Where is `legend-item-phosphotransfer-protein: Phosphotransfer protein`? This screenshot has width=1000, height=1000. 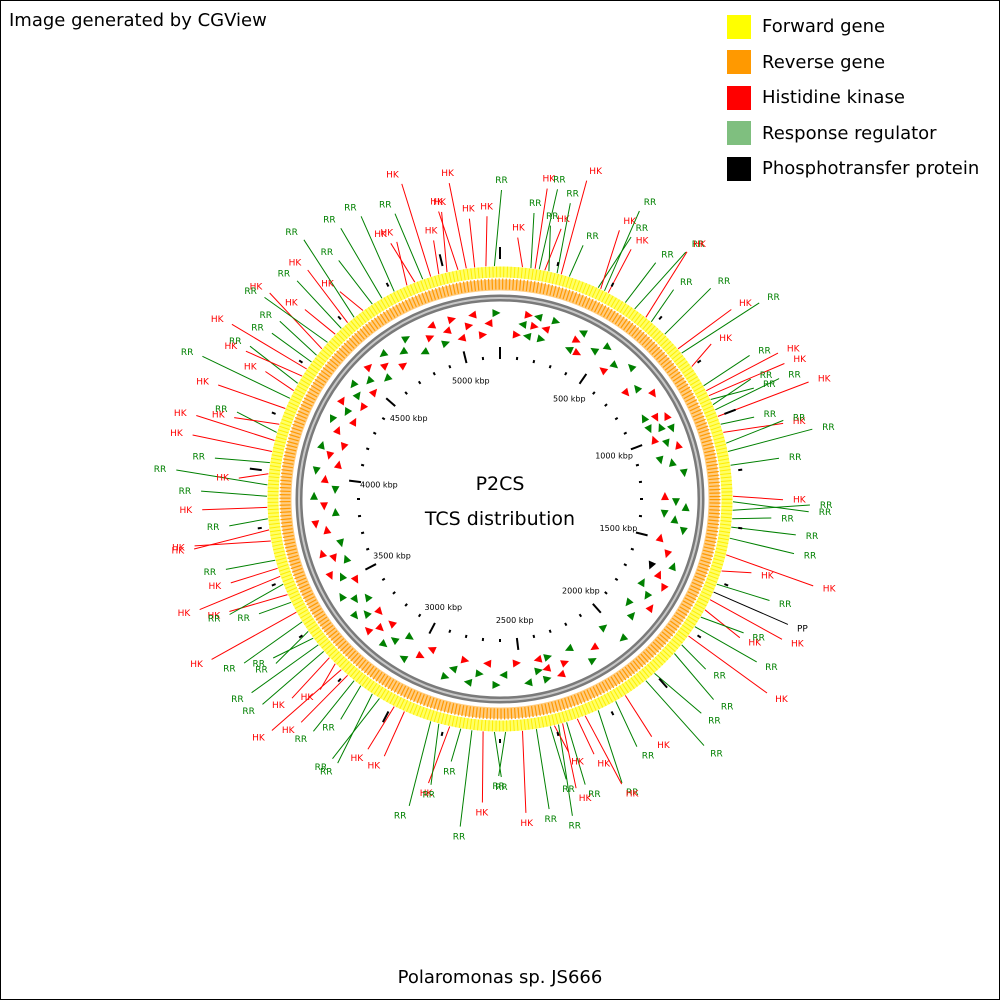
legend-item-phosphotransfer-protein: Phosphotransfer protein is located at coordinates (853, 169).